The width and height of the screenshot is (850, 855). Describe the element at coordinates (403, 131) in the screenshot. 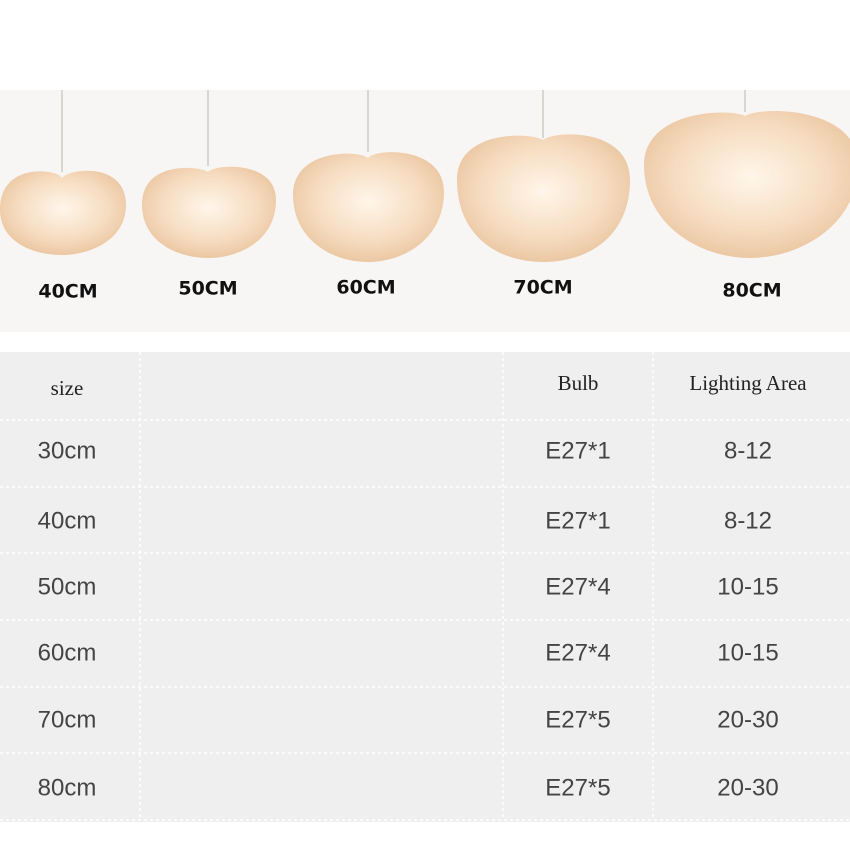

I see `cords` at that location.